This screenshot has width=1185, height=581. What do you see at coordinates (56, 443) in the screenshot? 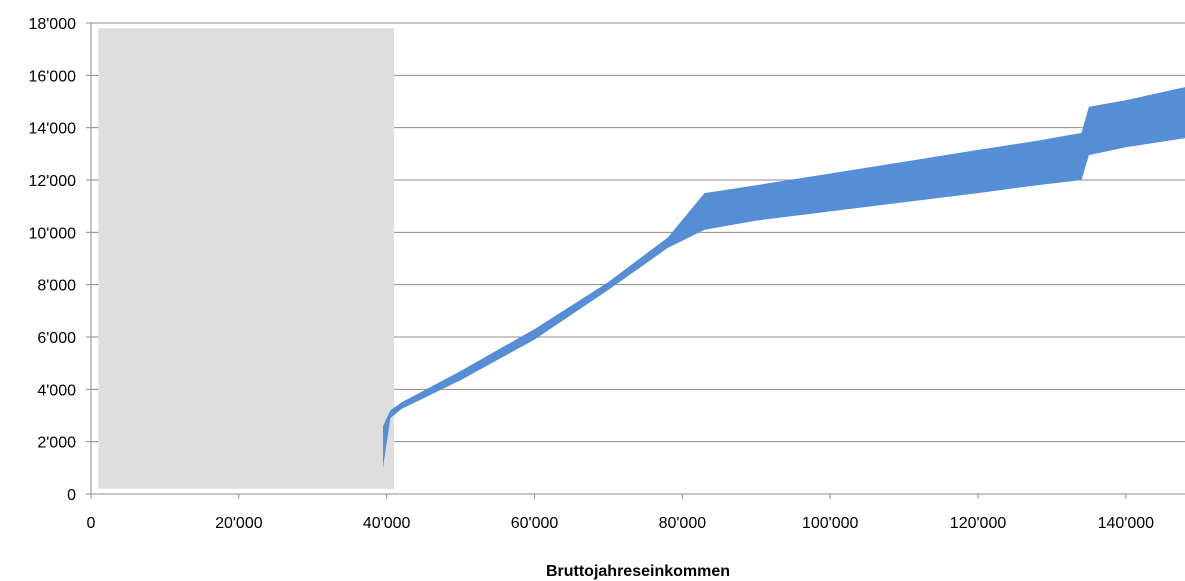
I see `y-tick-label: 2'000` at bounding box center [56, 443].